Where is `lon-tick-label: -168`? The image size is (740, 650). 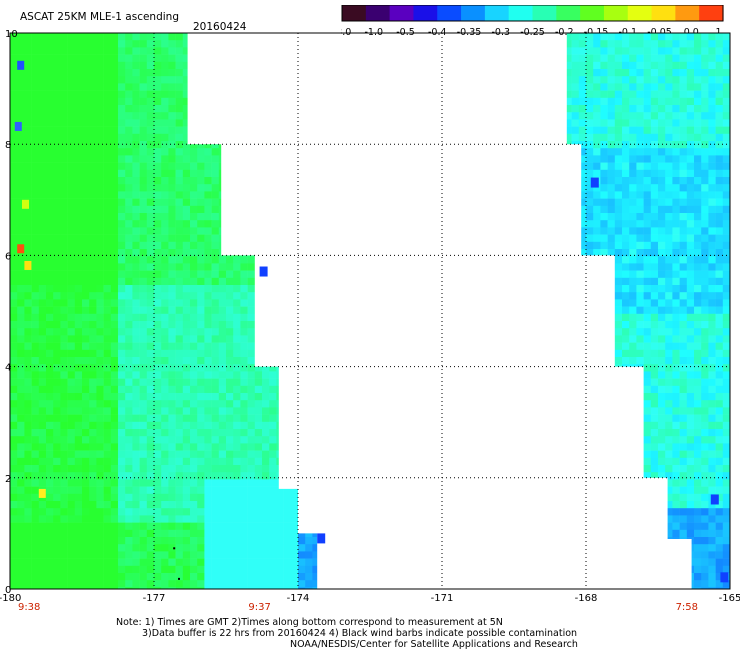
lon-tick-label: -168 is located at coordinates (586, 598).